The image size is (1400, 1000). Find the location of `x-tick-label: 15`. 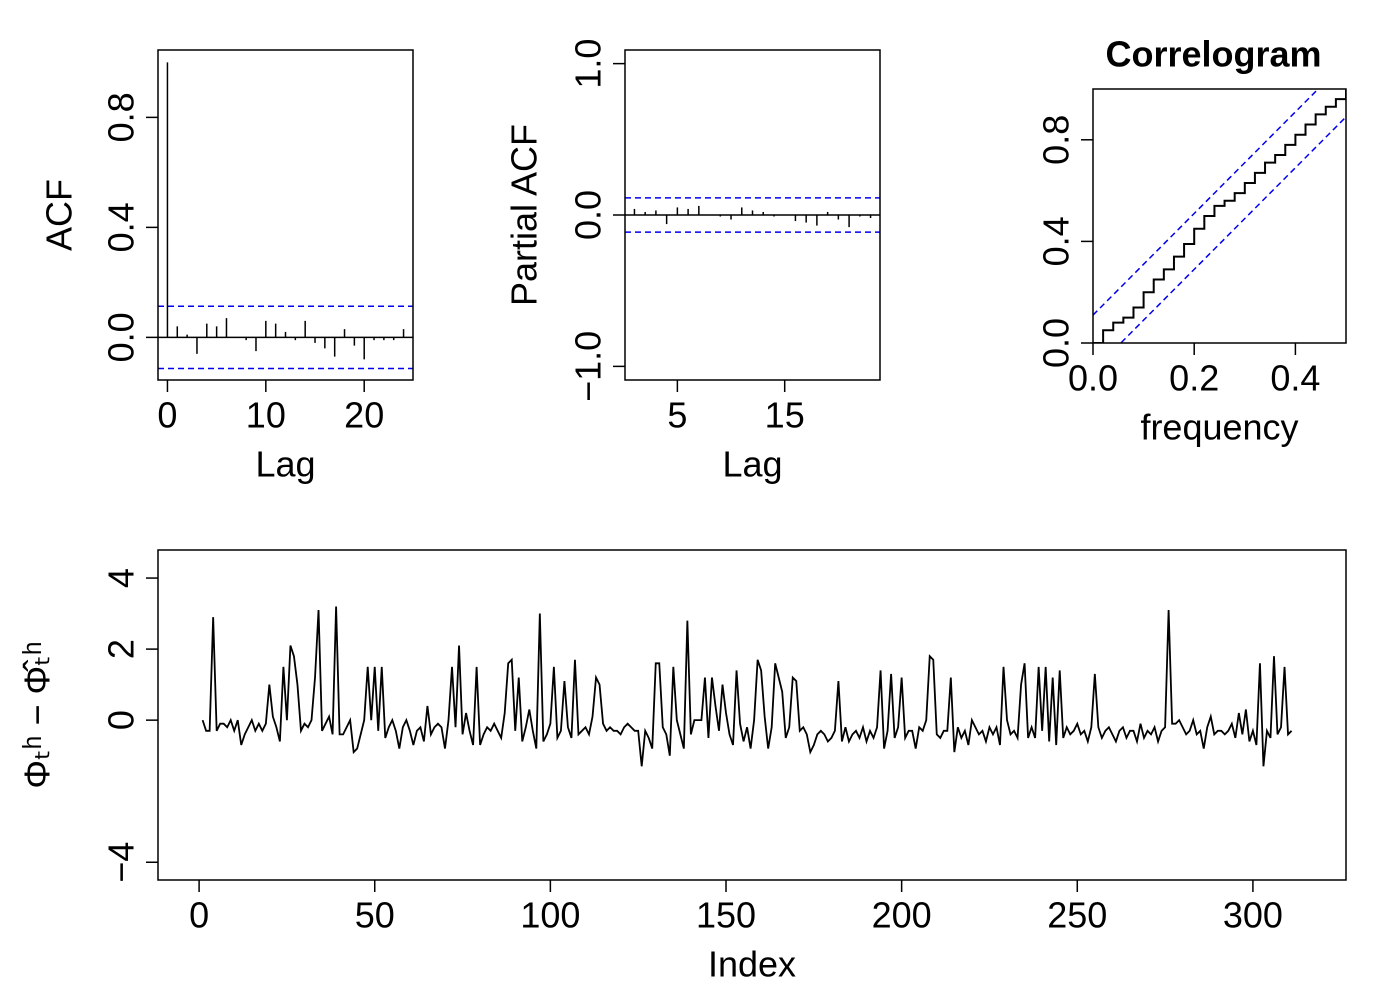

x-tick-label: 15 is located at coordinates (785, 415).